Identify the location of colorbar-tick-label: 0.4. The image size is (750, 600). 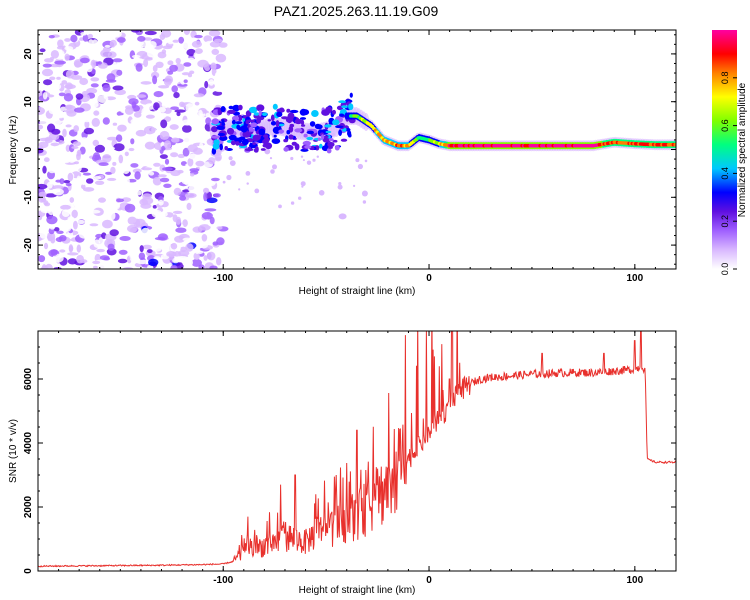
(725, 173).